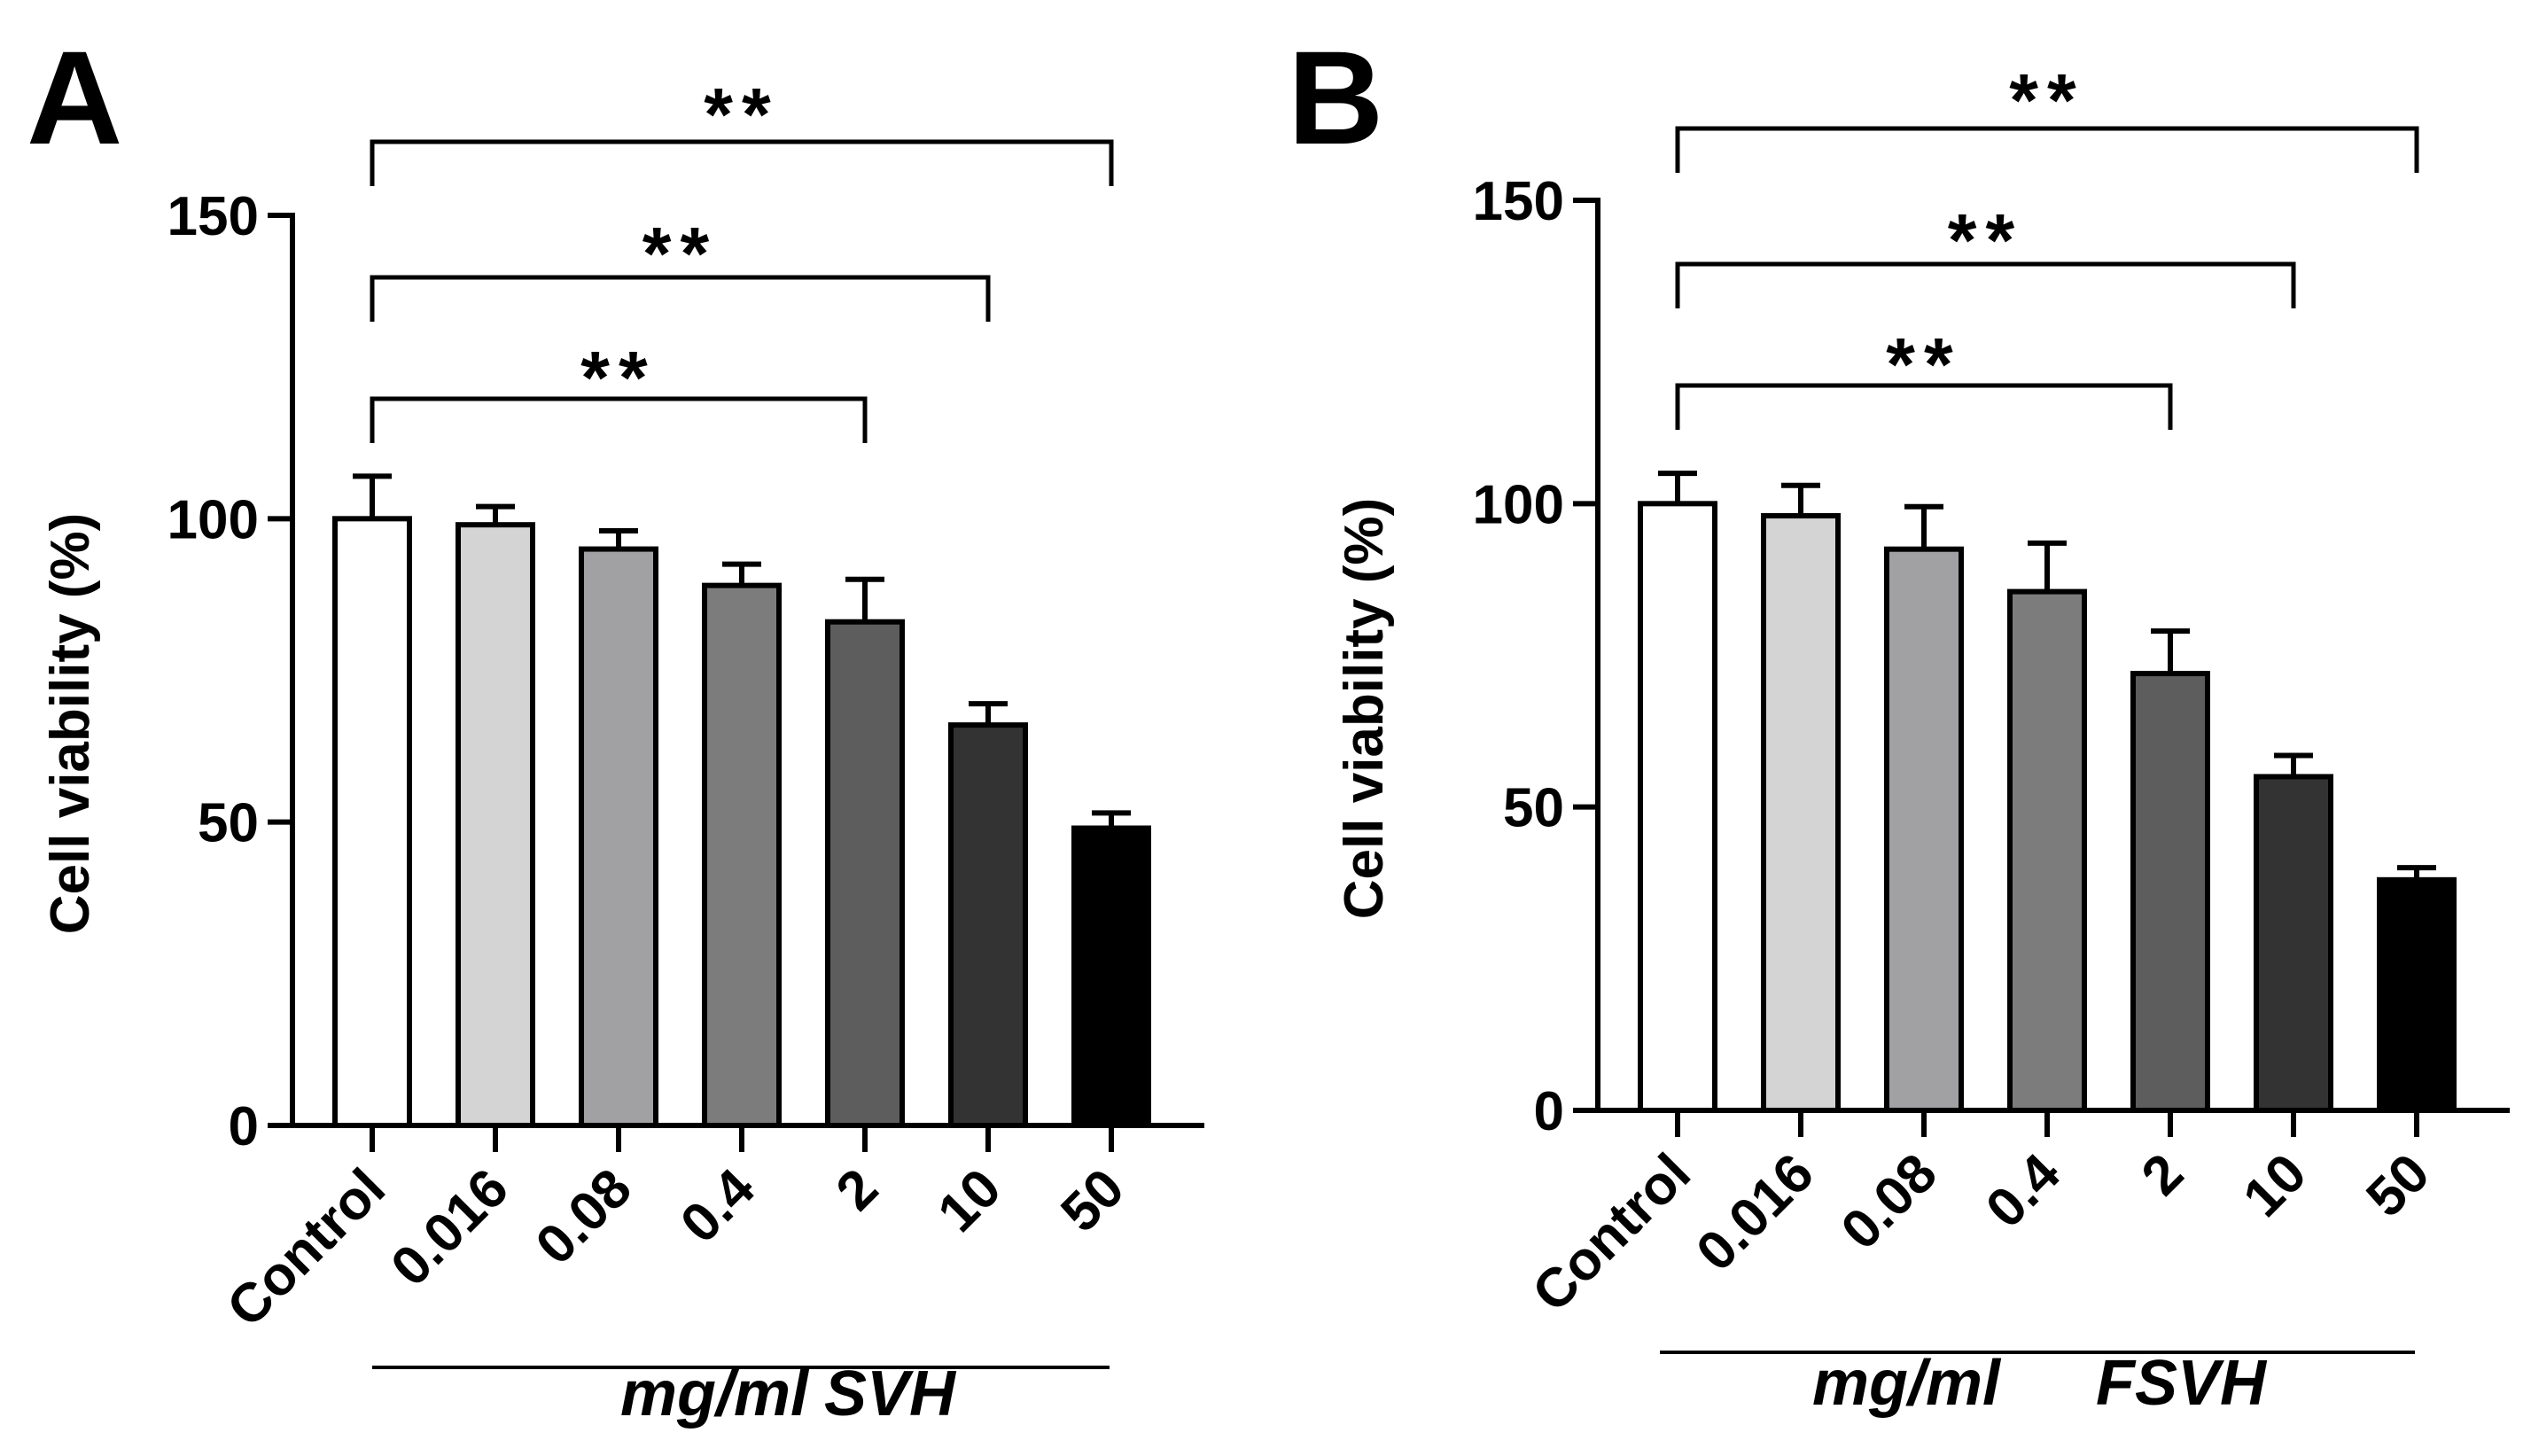 The image size is (2531, 1456). What do you see at coordinates (1335, 97) in the screenshot?
I see `panel-letter: B` at bounding box center [1335, 97].